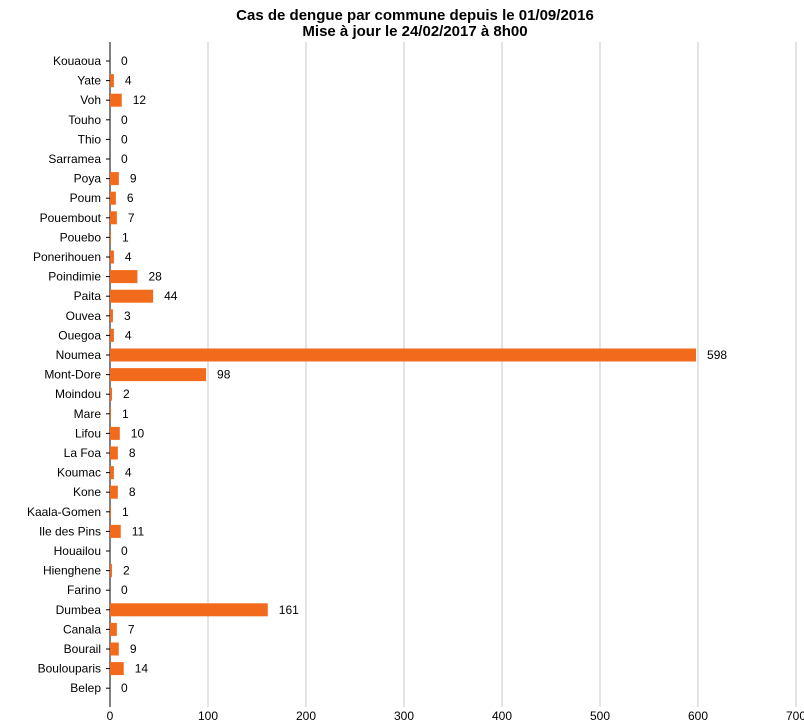  What do you see at coordinates (81, 237) in the screenshot?
I see `category-label: Pouebo` at bounding box center [81, 237].